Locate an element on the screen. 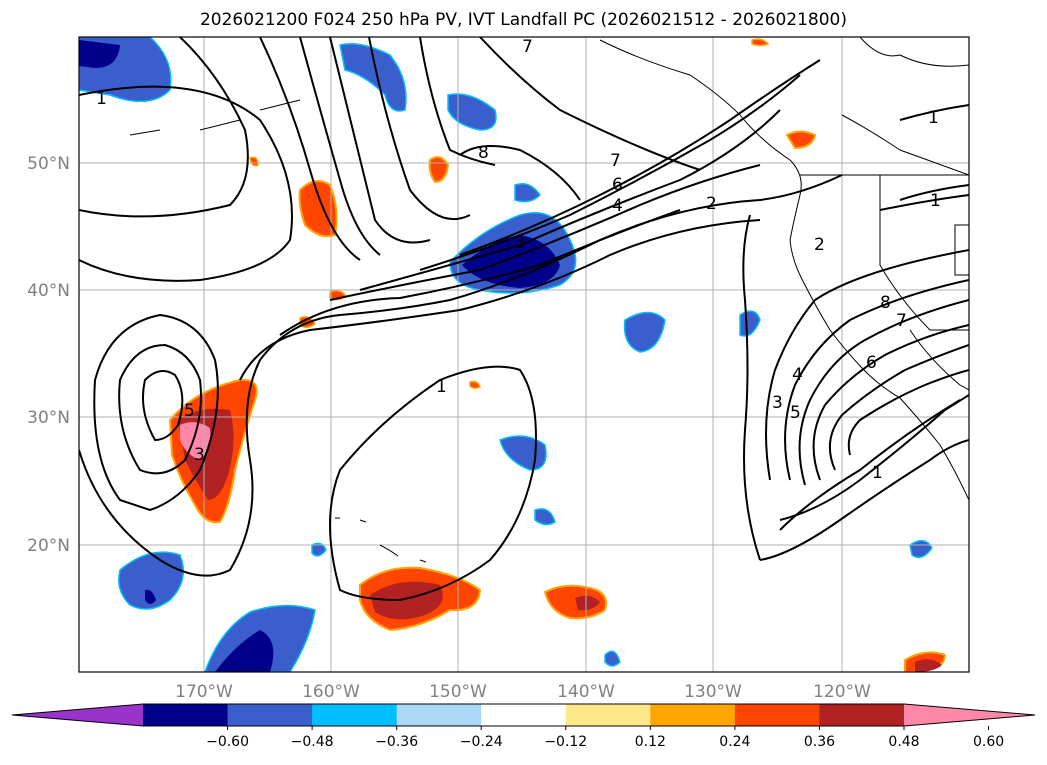  lon-label: 170°W is located at coordinates (204, 692).